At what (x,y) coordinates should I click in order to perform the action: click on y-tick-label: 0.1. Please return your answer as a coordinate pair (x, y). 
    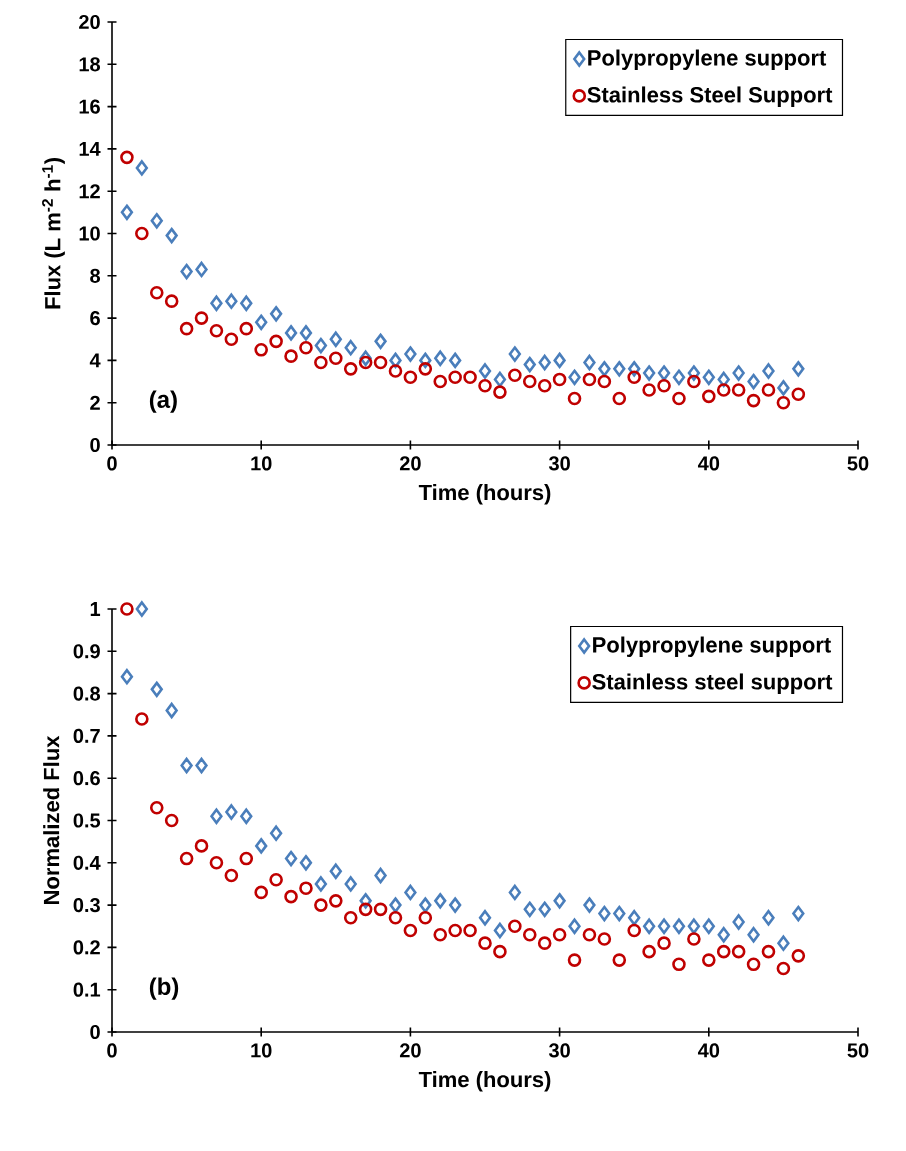
    Looking at the image, I should click on (87, 989).